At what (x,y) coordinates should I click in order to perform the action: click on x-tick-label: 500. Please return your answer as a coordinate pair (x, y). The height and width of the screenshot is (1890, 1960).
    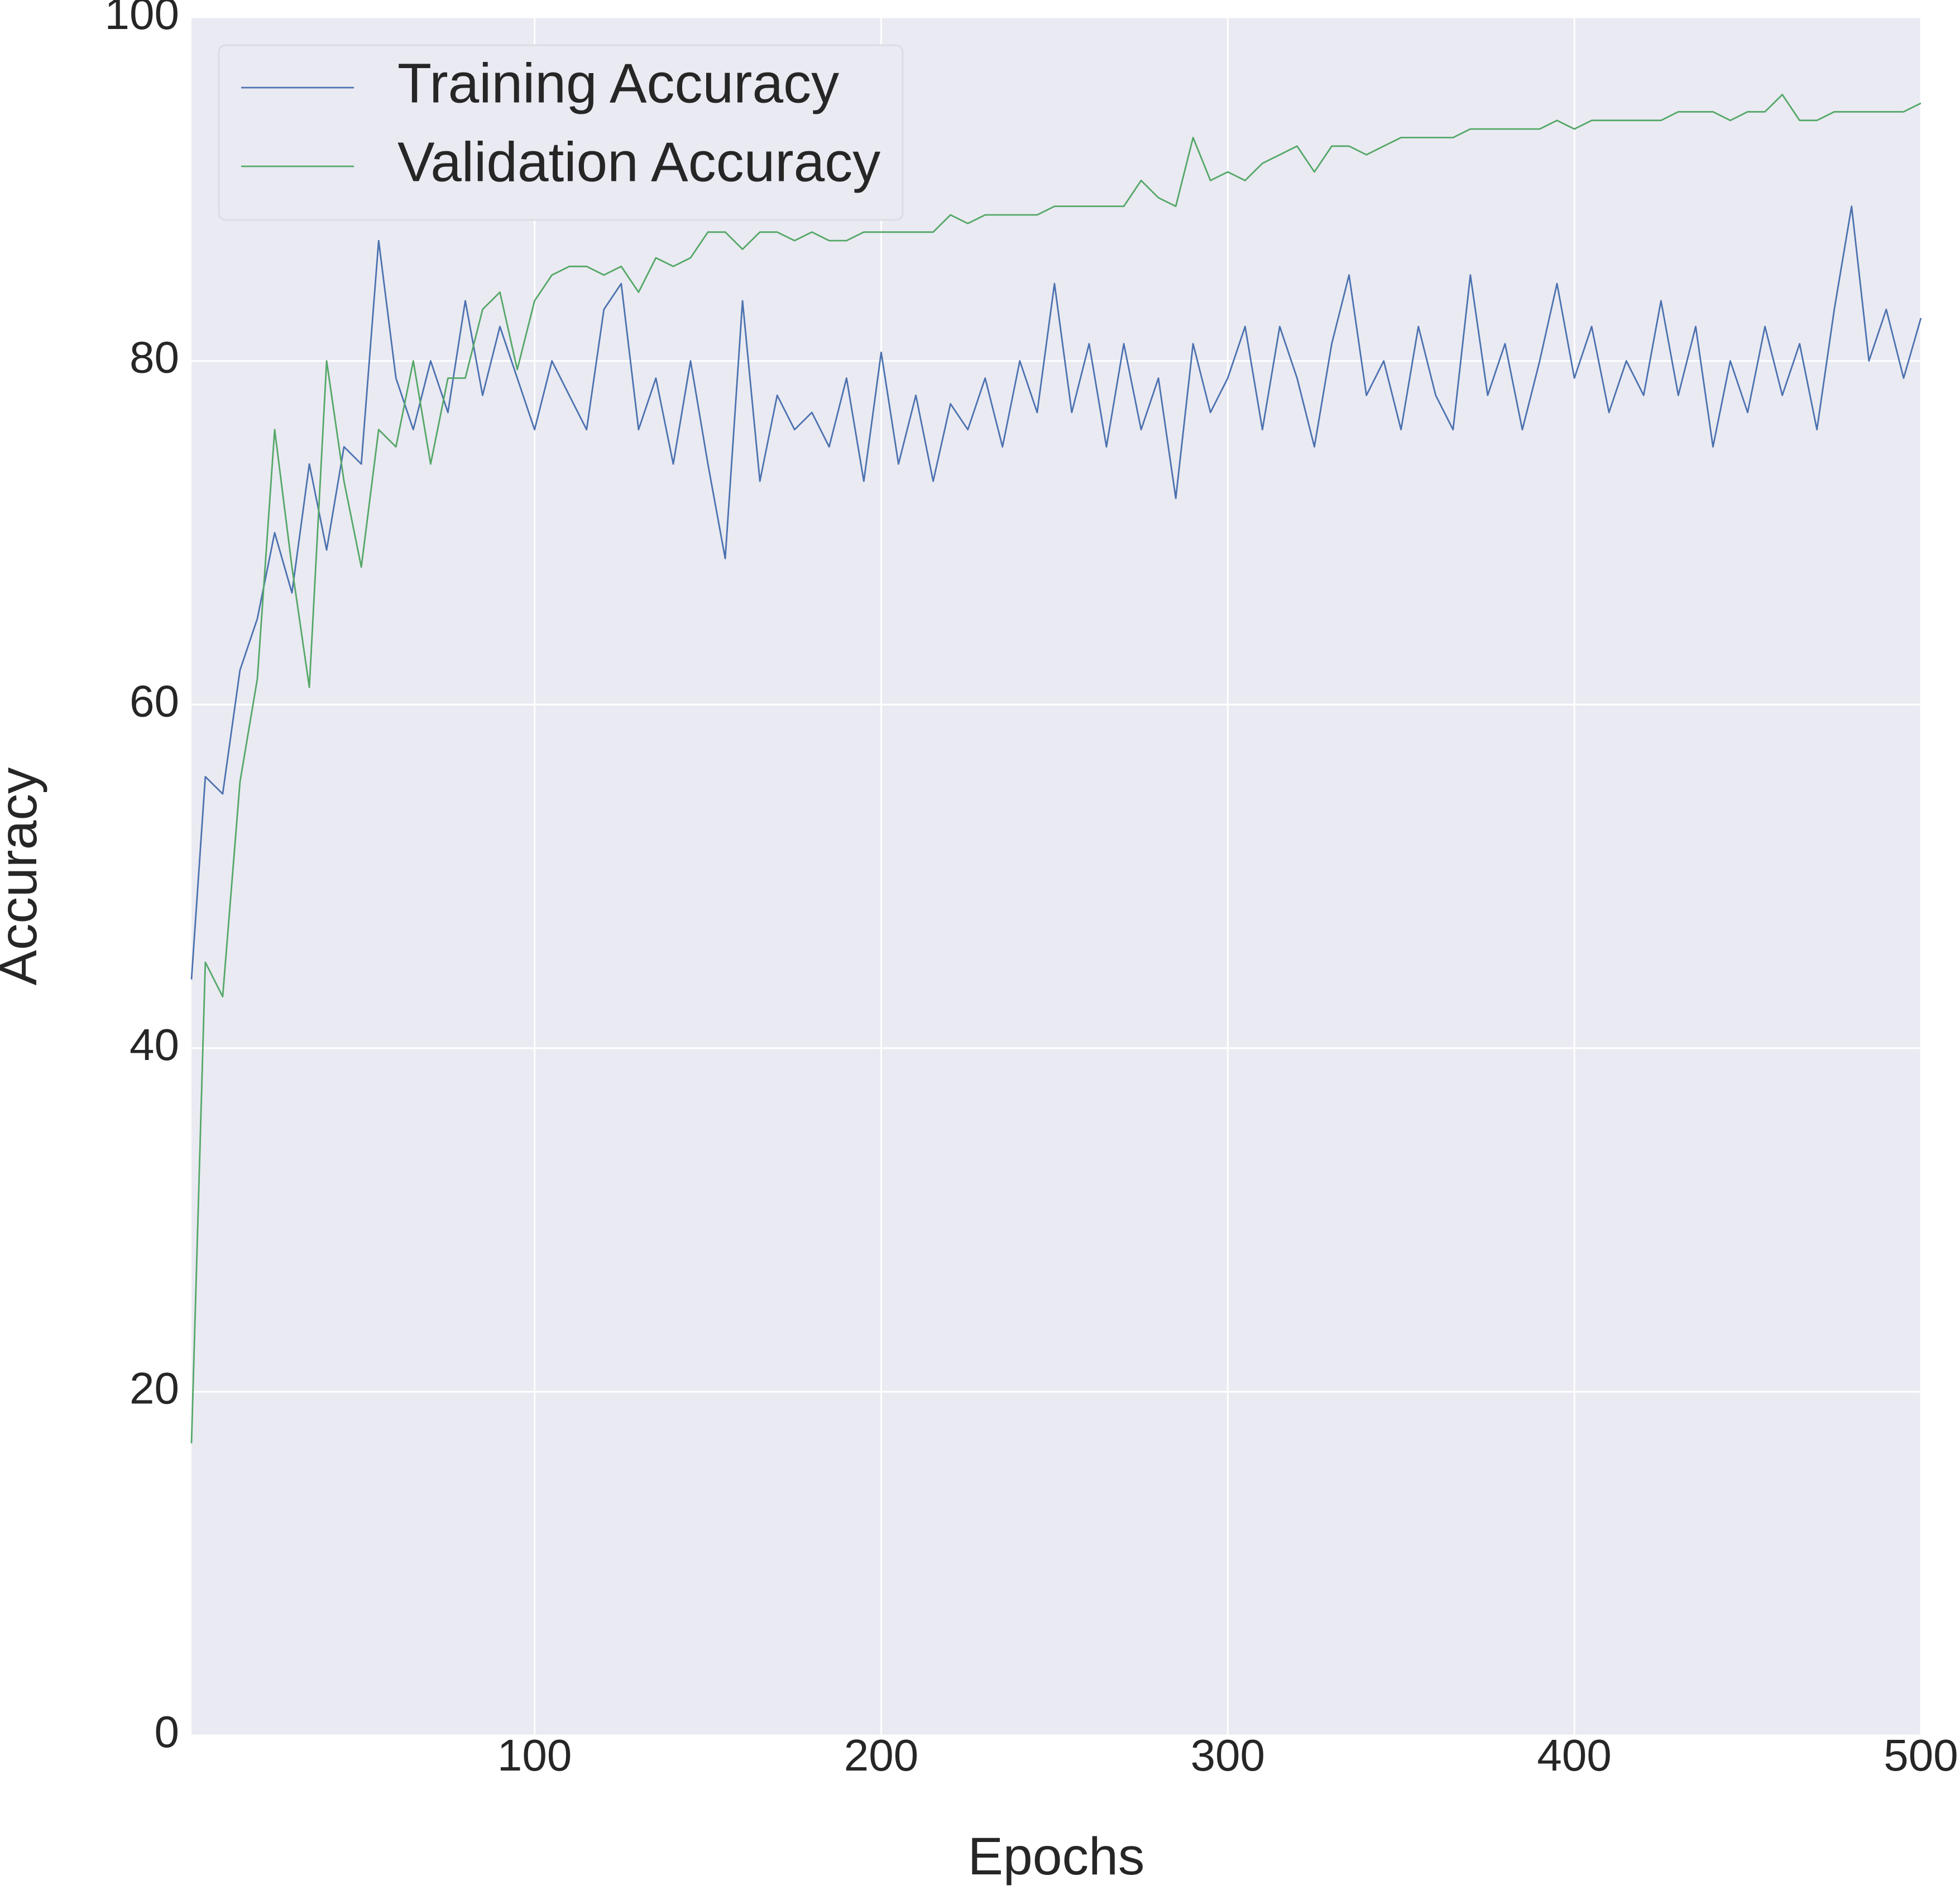
    Looking at the image, I should click on (1921, 1755).